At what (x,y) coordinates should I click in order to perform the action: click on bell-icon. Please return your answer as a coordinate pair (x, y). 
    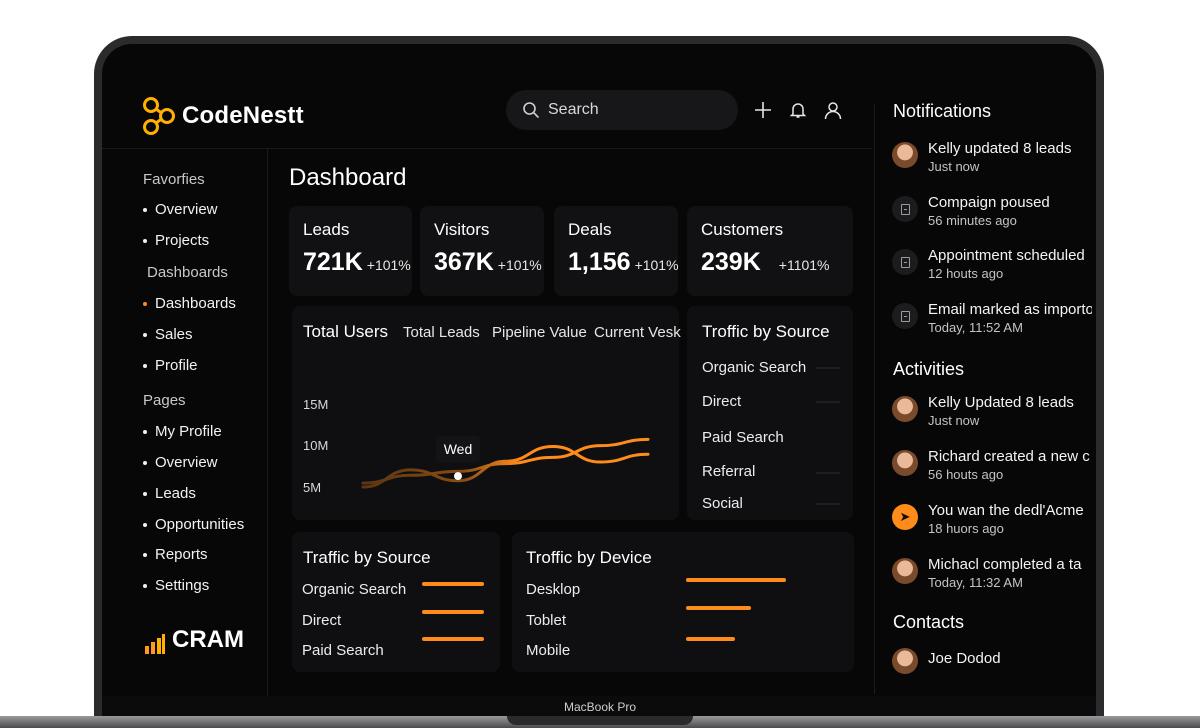
    Looking at the image, I should click on (798, 110).